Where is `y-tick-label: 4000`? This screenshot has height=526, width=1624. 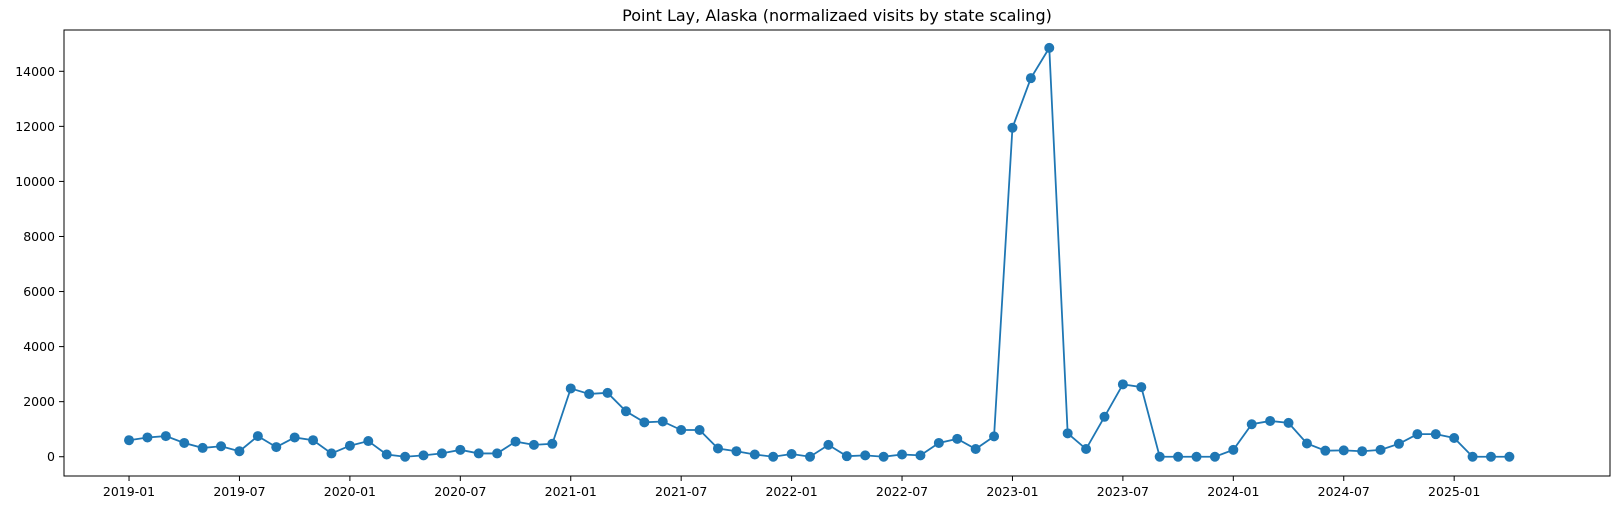
y-tick-label: 4000 is located at coordinates (39, 346).